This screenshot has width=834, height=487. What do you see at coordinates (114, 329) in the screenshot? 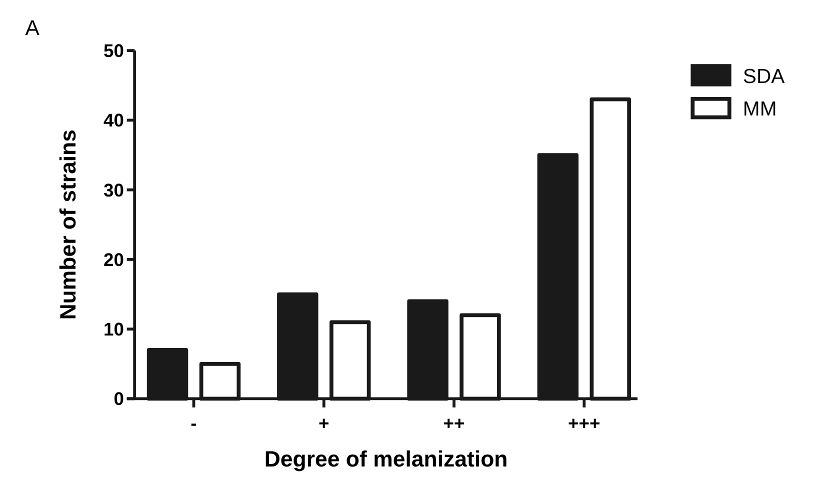
I see `y-tick-label: 10` at bounding box center [114, 329].